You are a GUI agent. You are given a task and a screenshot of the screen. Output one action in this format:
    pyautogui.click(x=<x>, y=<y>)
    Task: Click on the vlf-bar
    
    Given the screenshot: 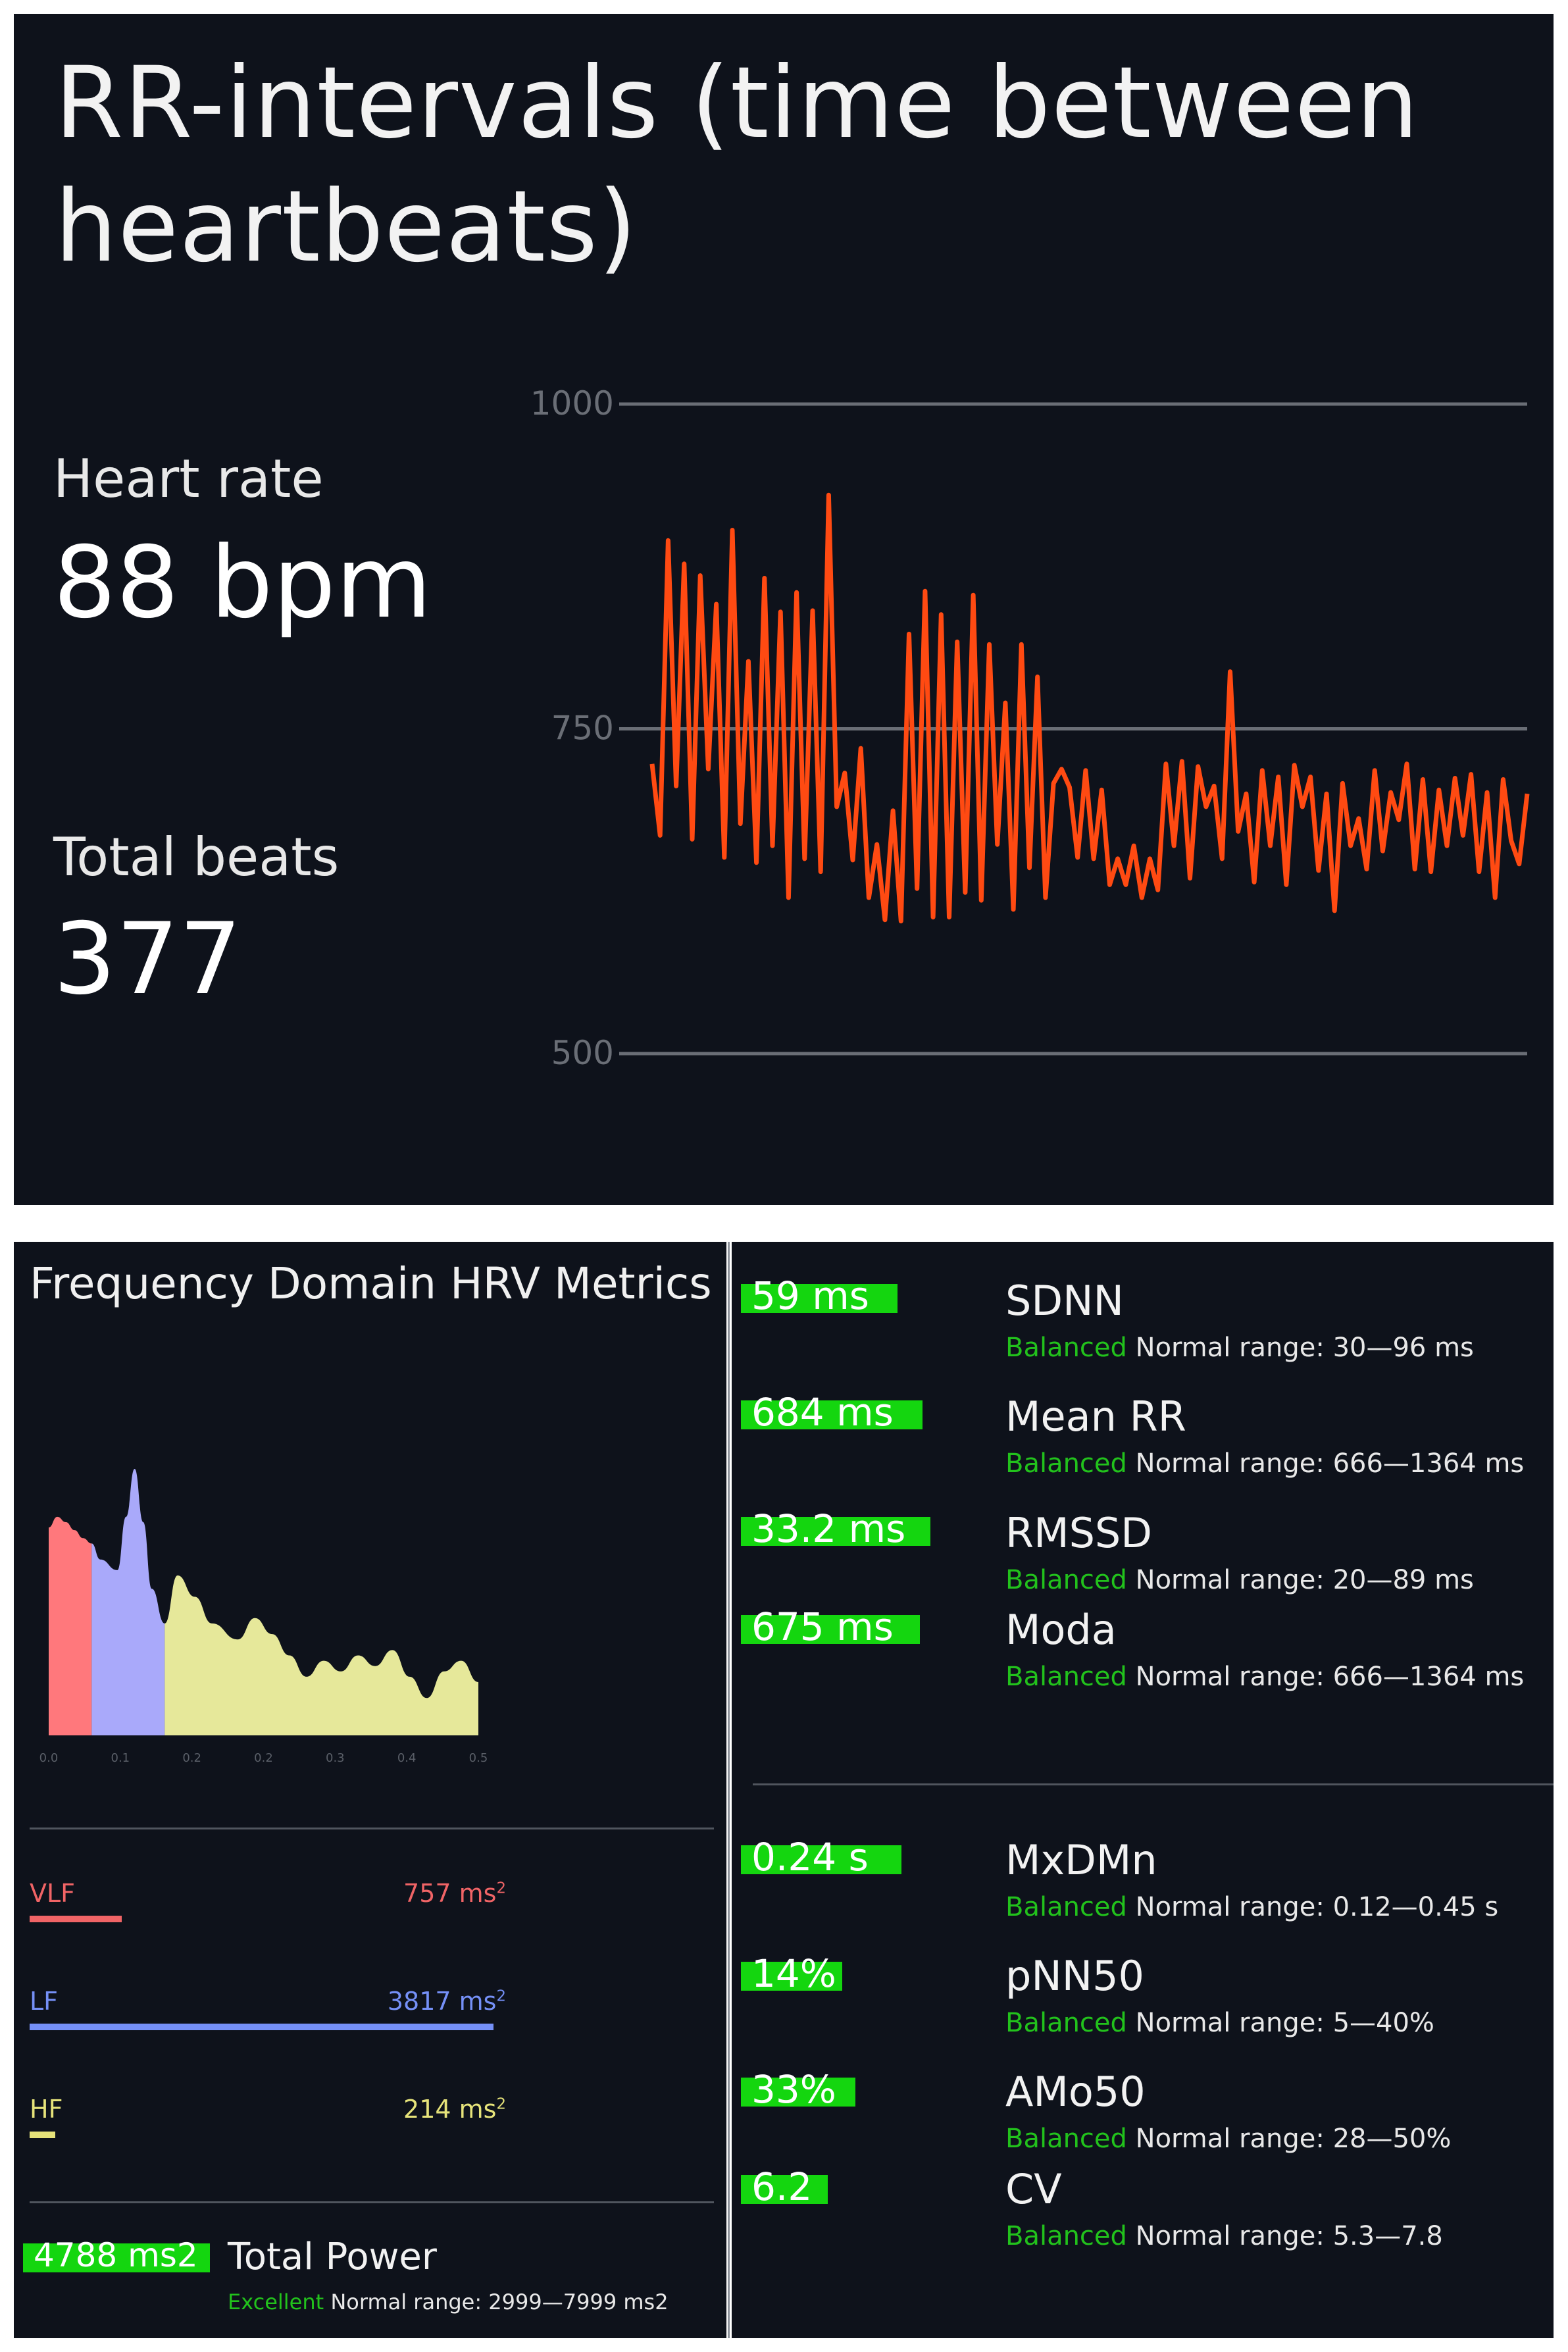 What is the action you would take?
    pyautogui.click(x=76, y=1919)
    